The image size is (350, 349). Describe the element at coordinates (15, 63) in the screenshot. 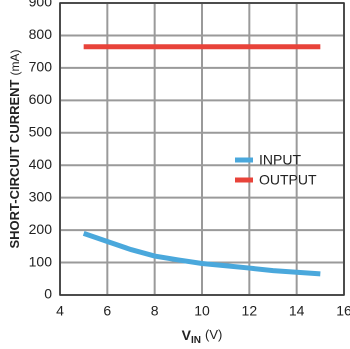

I see `y-label-unit: (mA)` at that location.